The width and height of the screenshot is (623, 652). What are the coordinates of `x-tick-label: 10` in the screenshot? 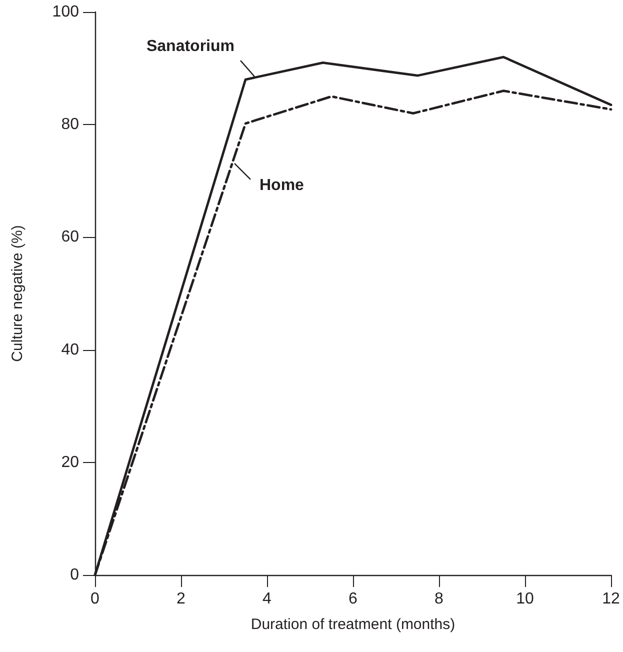 It's located at (525, 599).